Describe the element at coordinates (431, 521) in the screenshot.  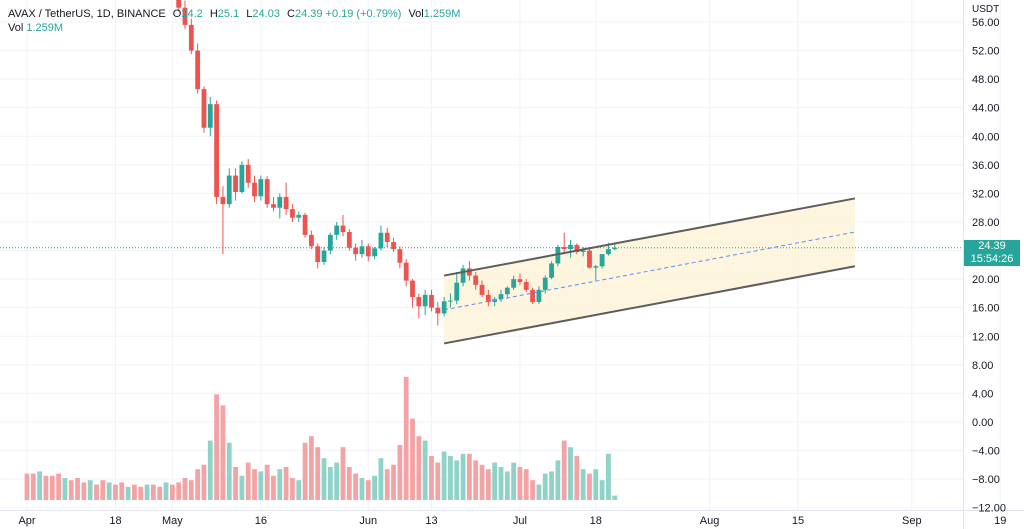
I see `x-tick-label: 13` at that location.